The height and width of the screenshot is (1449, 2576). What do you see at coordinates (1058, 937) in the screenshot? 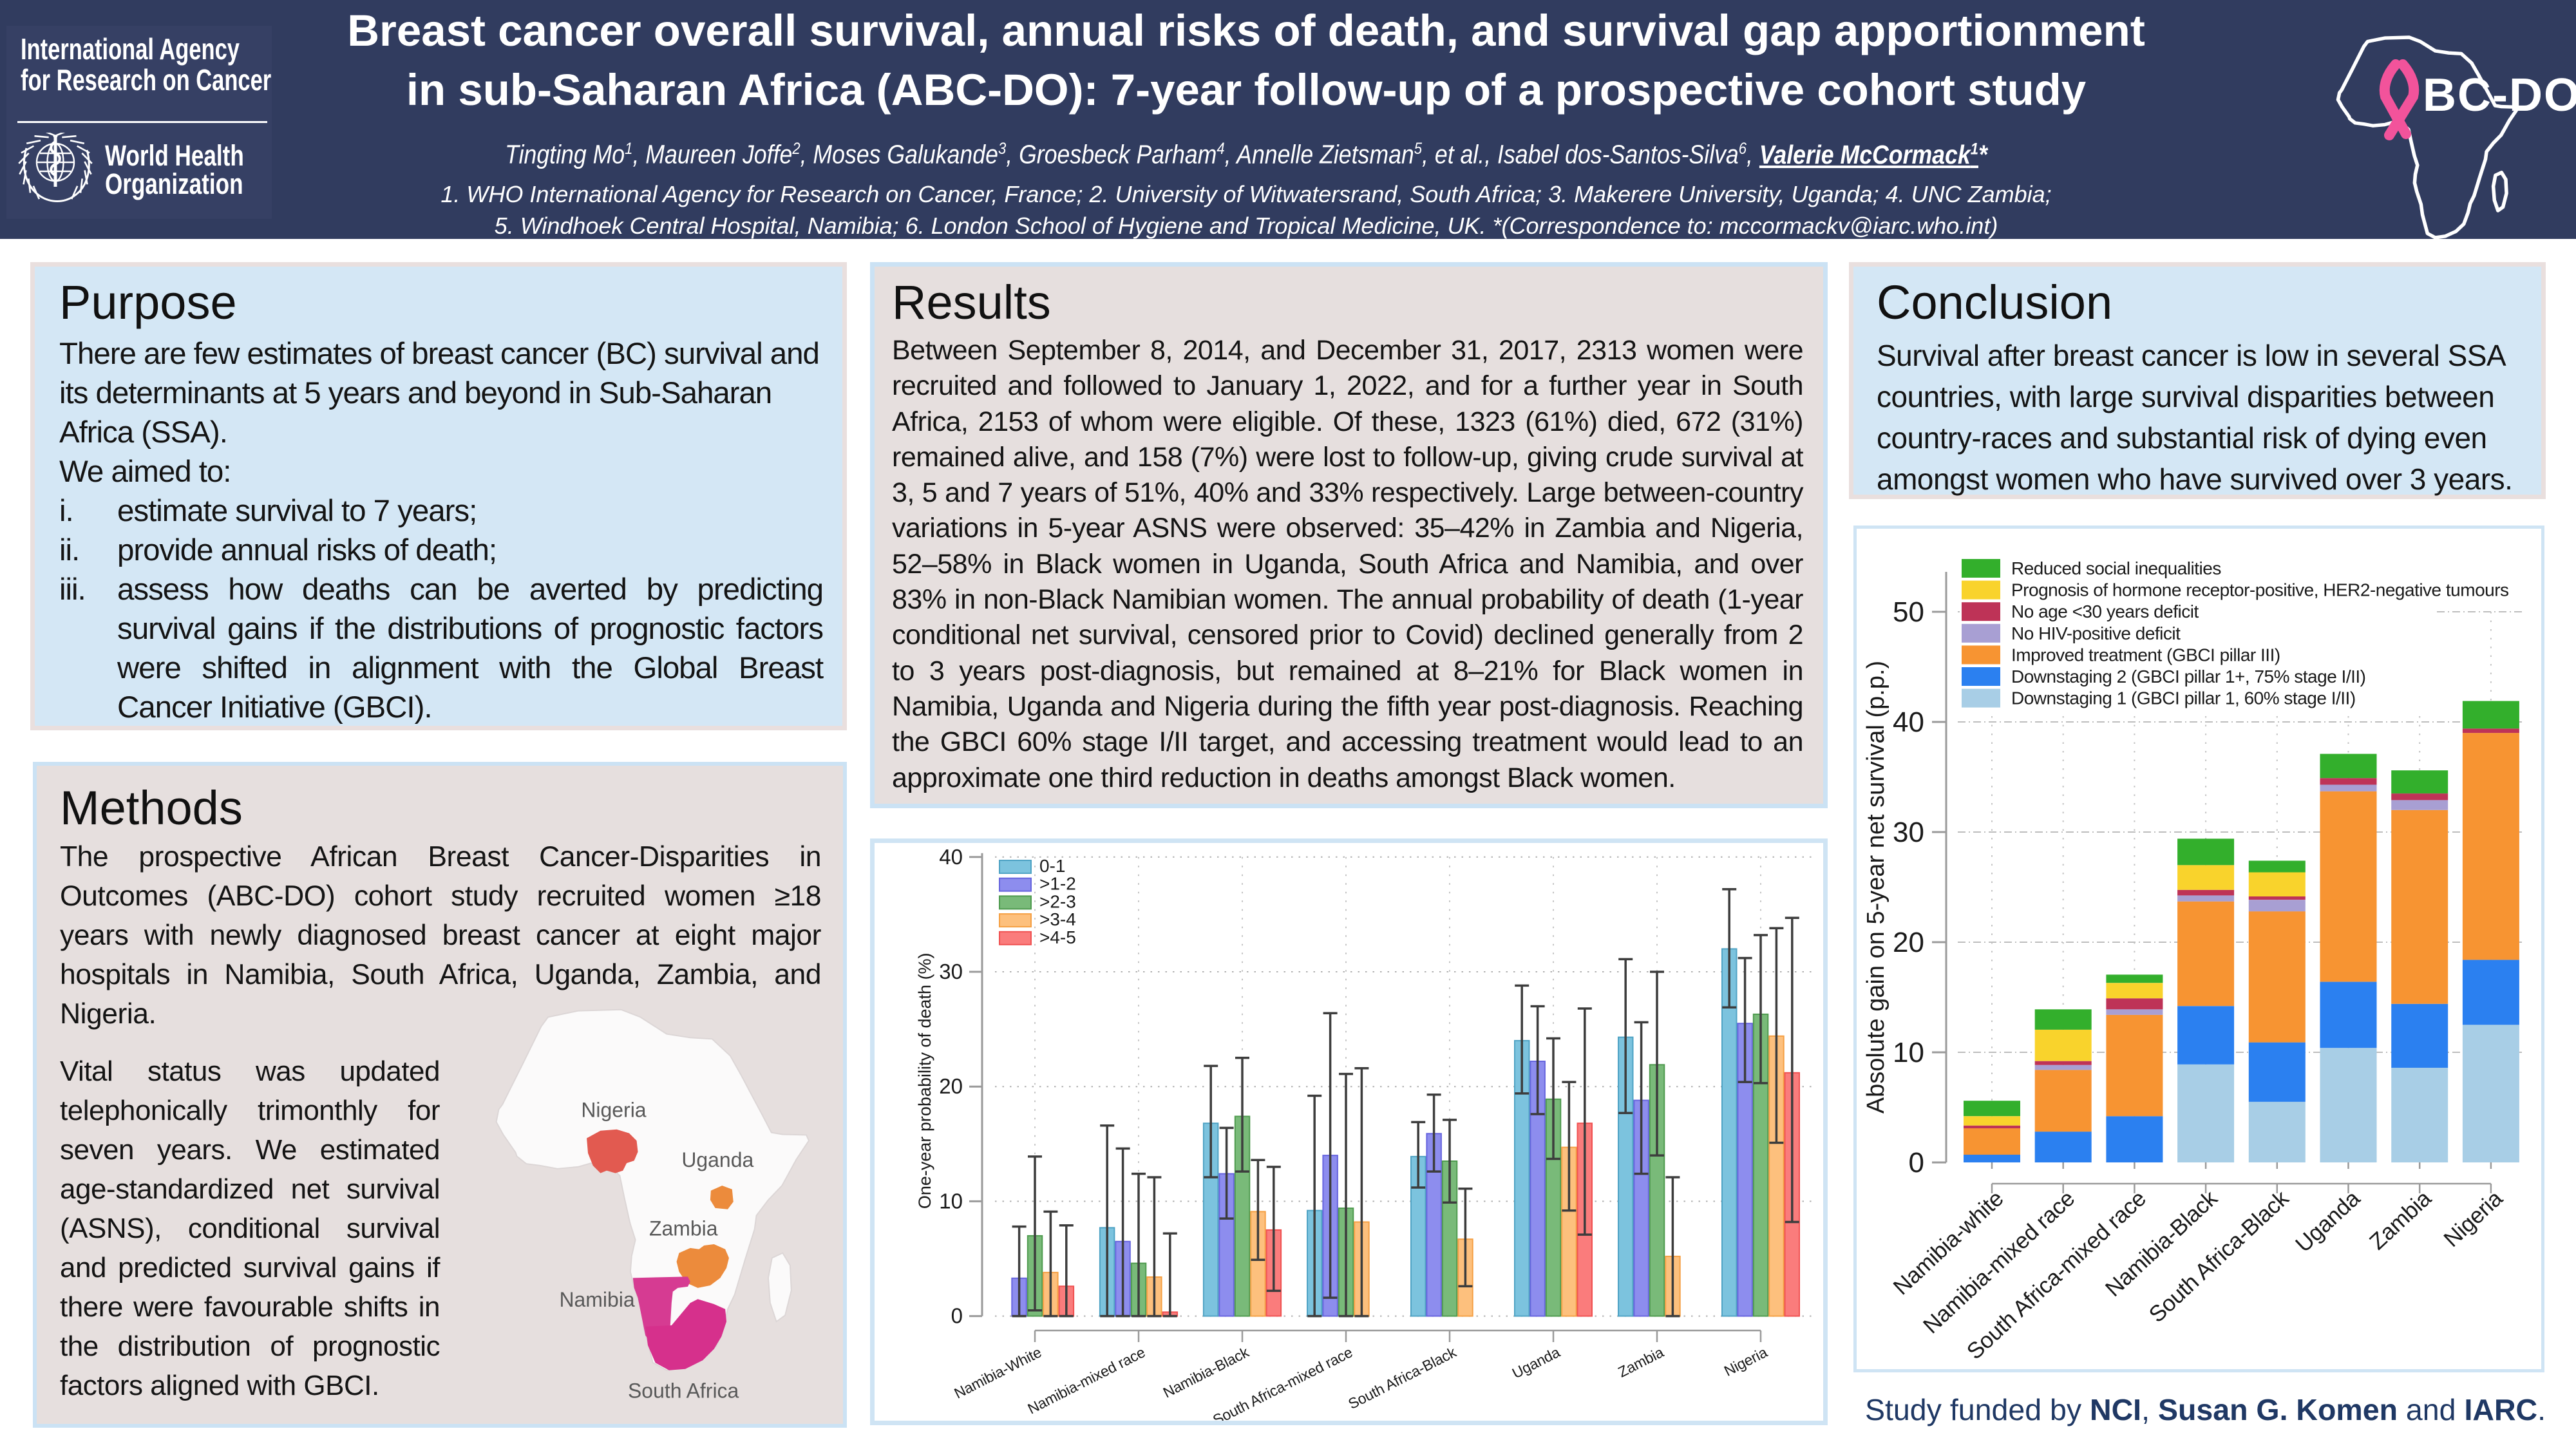
I see `svg-text: >4-5` at bounding box center [1058, 937].